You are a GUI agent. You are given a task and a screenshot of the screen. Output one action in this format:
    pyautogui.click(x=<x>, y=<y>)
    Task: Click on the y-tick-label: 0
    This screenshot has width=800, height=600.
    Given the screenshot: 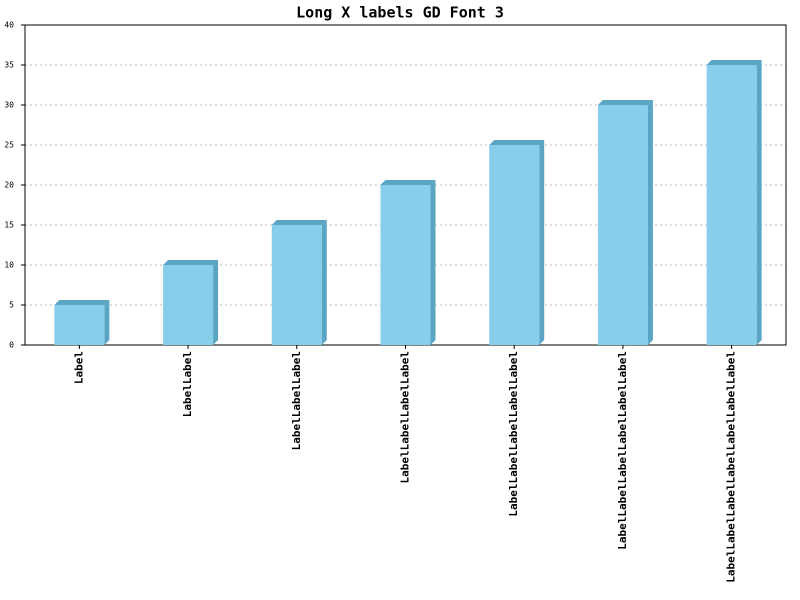 What is the action you would take?
    pyautogui.click(x=11, y=345)
    